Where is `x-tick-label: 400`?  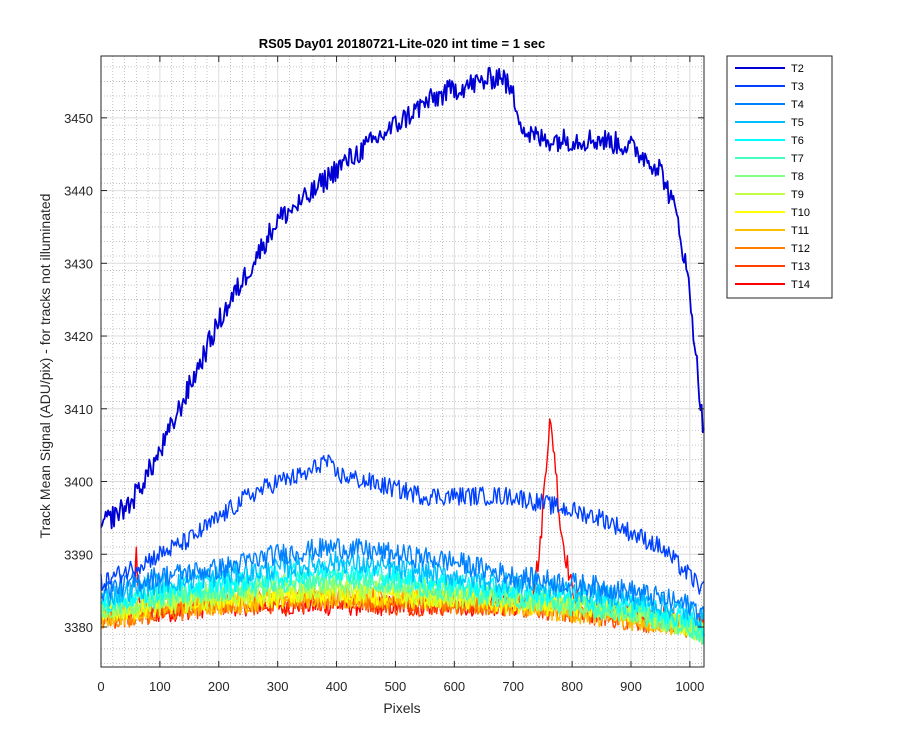 x-tick-label: 400 is located at coordinates (337, 686).